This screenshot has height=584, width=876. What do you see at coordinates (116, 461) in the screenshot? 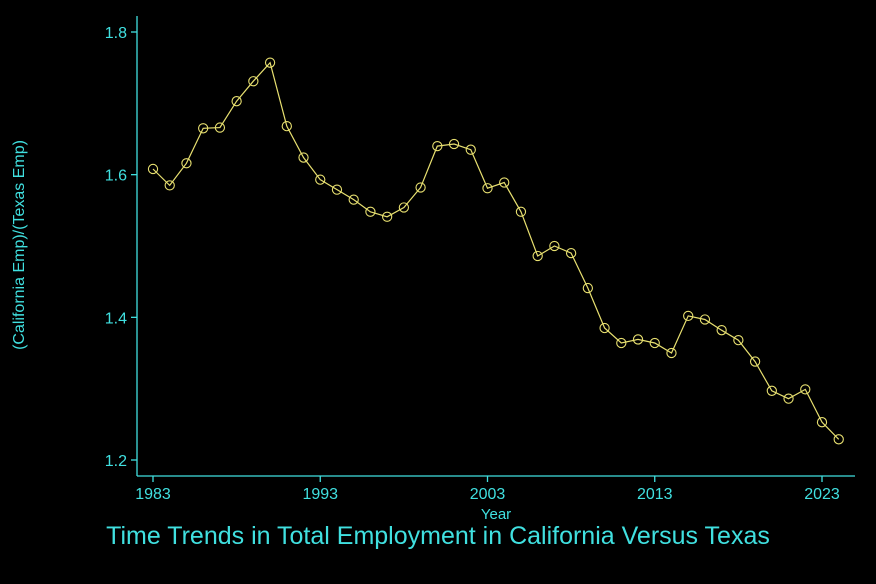
I see `y-tick-label: 1.2` at bounding box center [116, 461].